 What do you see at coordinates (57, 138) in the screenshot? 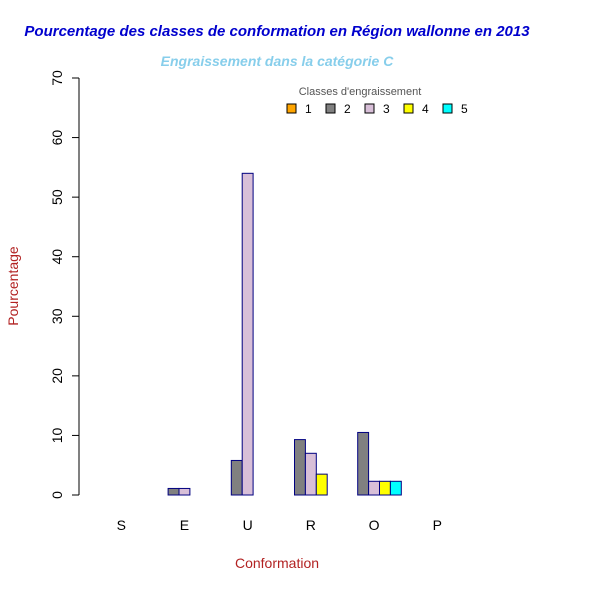
I see `y-tick-label: 60` at bounding box center [57, 138].